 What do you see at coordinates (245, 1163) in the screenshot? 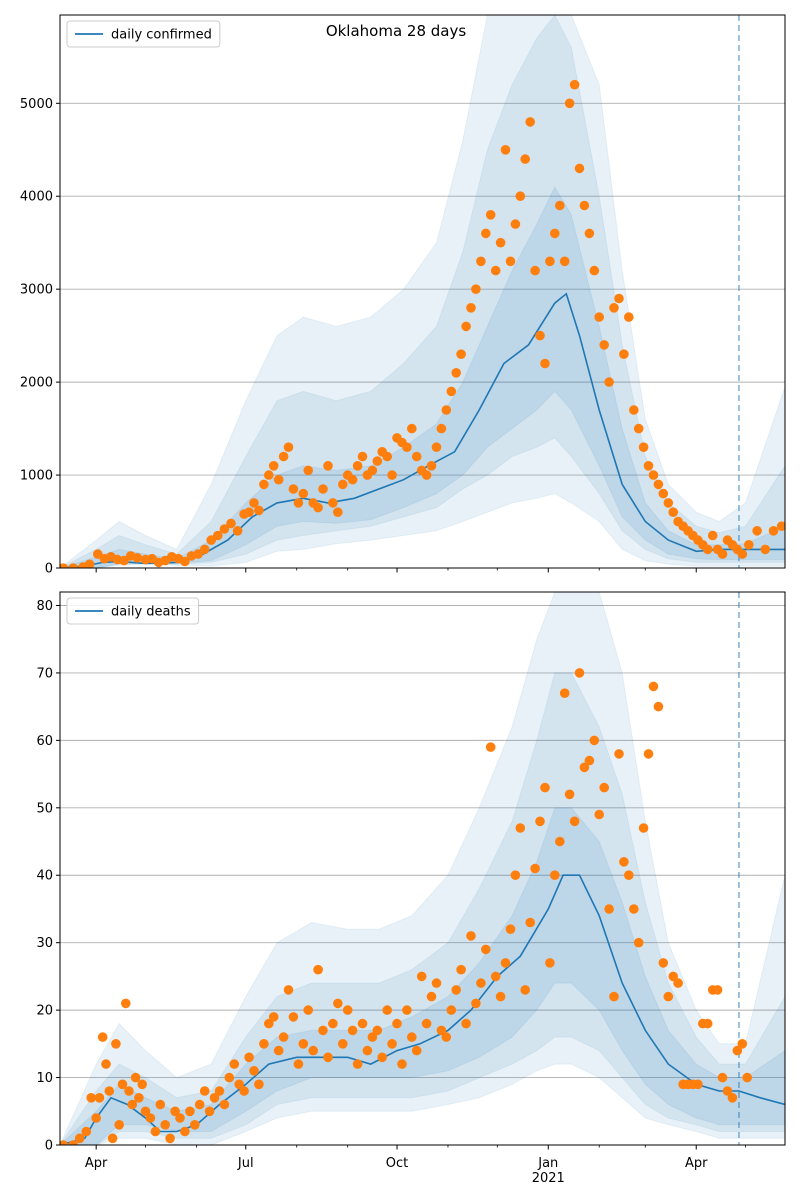
I see `x-tick-label: Jul` at bounding box center [245, 1163].